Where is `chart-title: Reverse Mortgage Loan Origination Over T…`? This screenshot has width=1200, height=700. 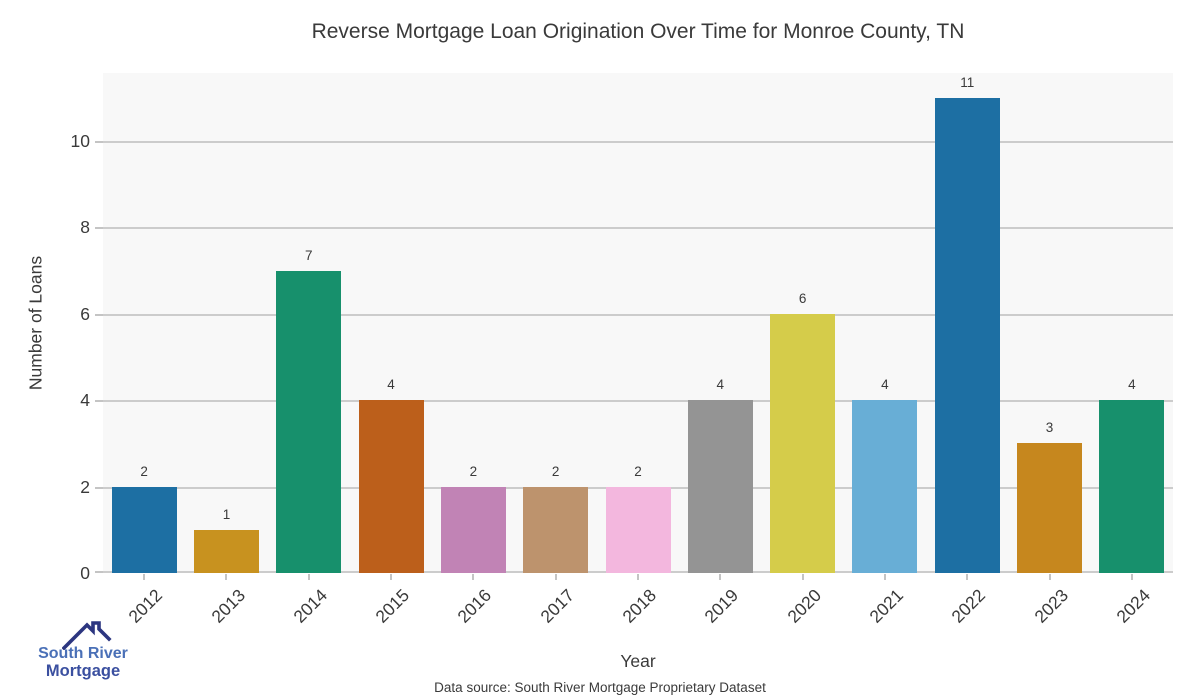
chart-title: Reverse Mortgage Loan Origination Over T… is located at coordinates (638, 31).